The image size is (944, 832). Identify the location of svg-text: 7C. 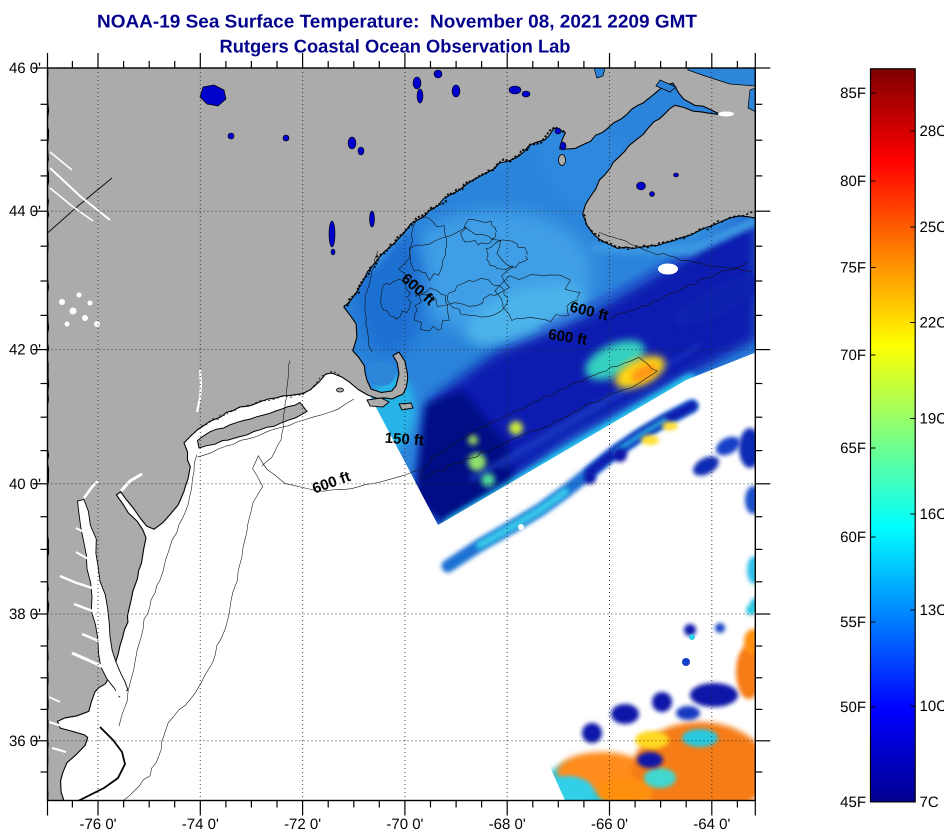
(929, 802).